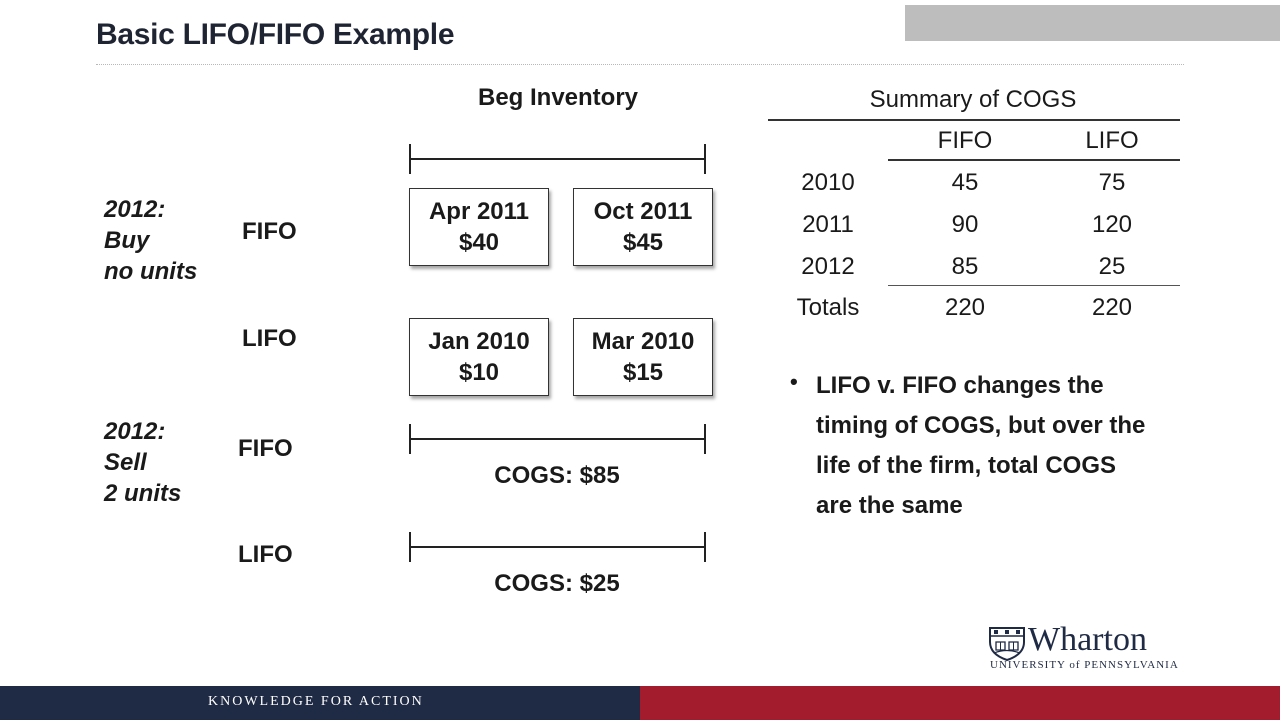 This screenshot has width=1280, height=720. I want to click on summary-title: Summary of COGS, so click(973, 99).